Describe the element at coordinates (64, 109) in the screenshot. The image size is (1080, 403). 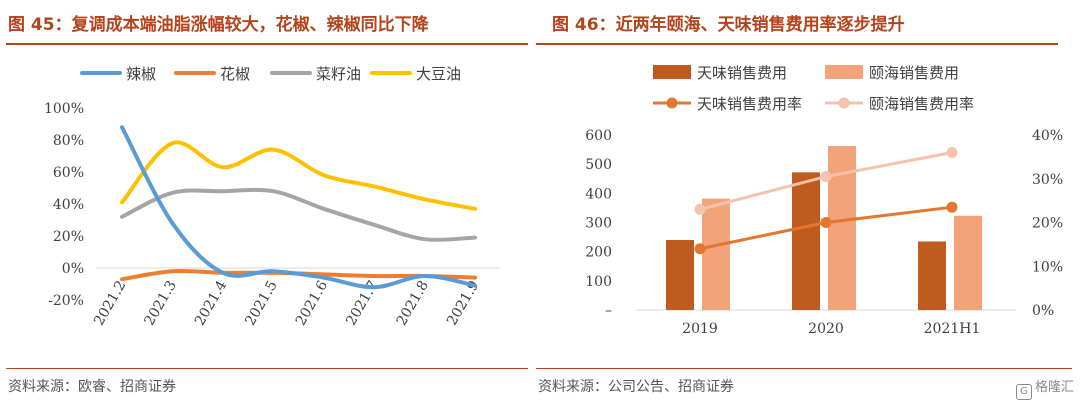
I see `y-tick-label: 100%` at that location.